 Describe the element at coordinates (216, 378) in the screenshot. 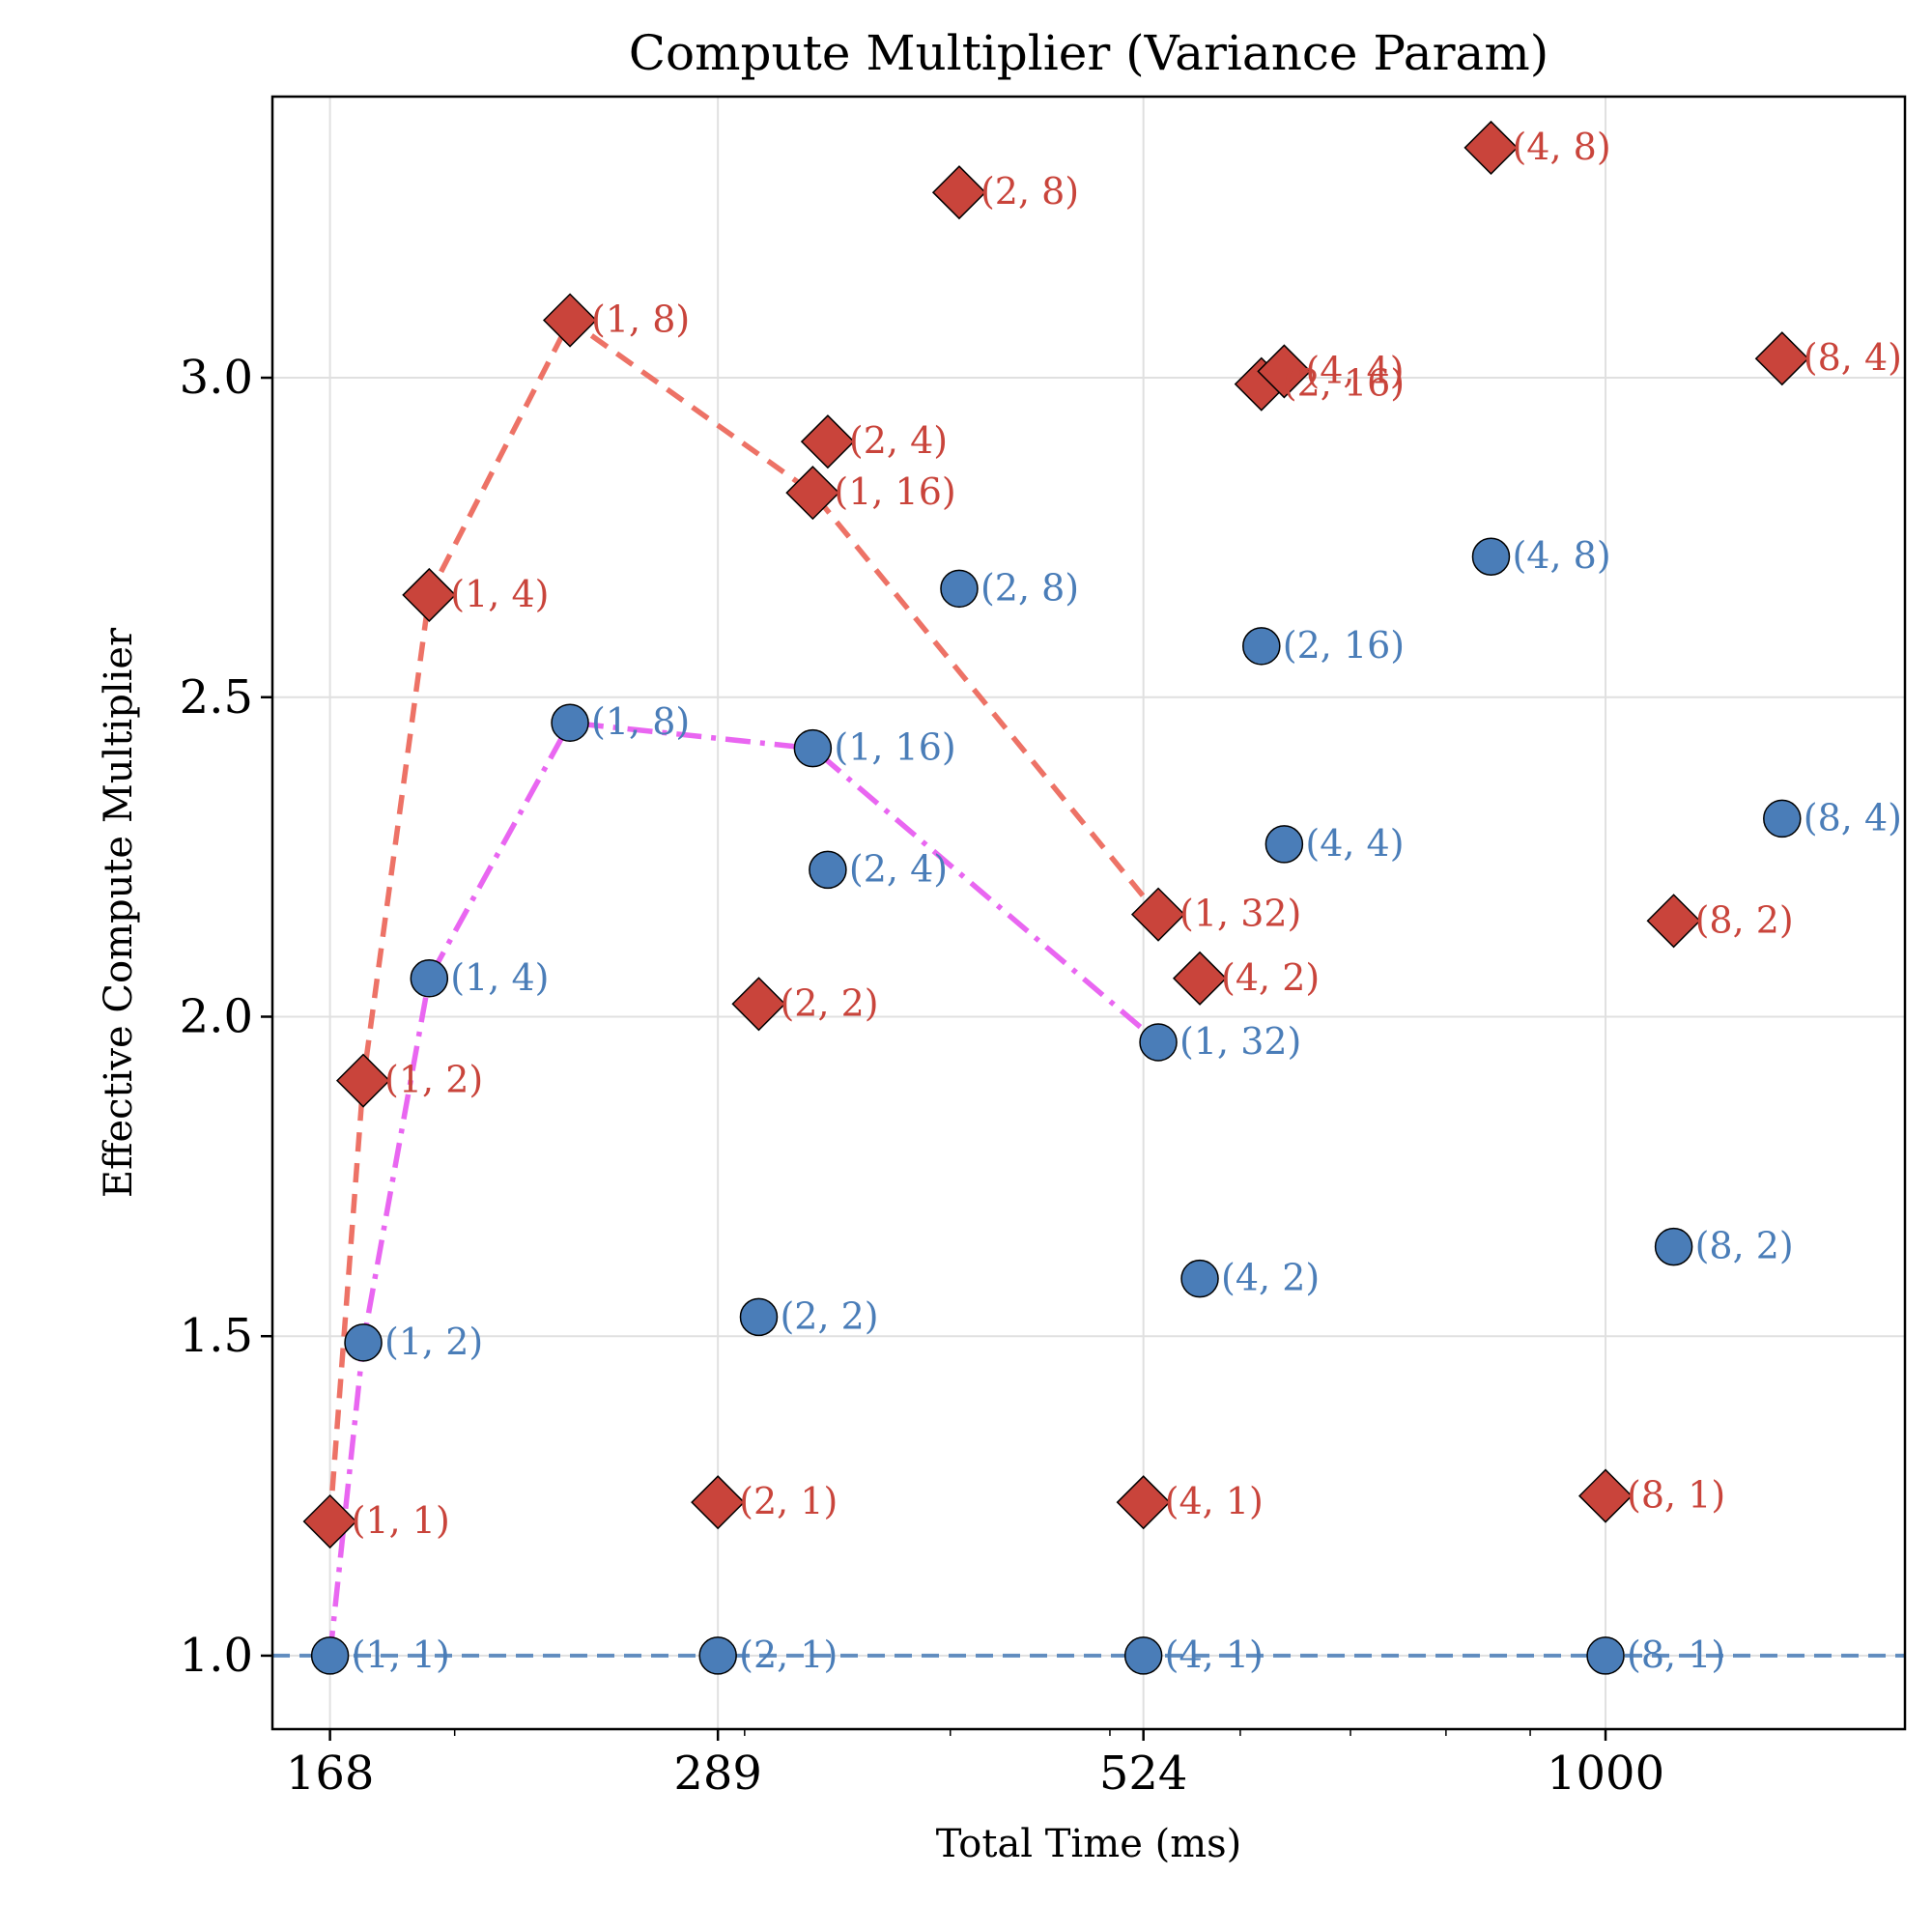

I see `y-tick-label: 3.0` at that location.